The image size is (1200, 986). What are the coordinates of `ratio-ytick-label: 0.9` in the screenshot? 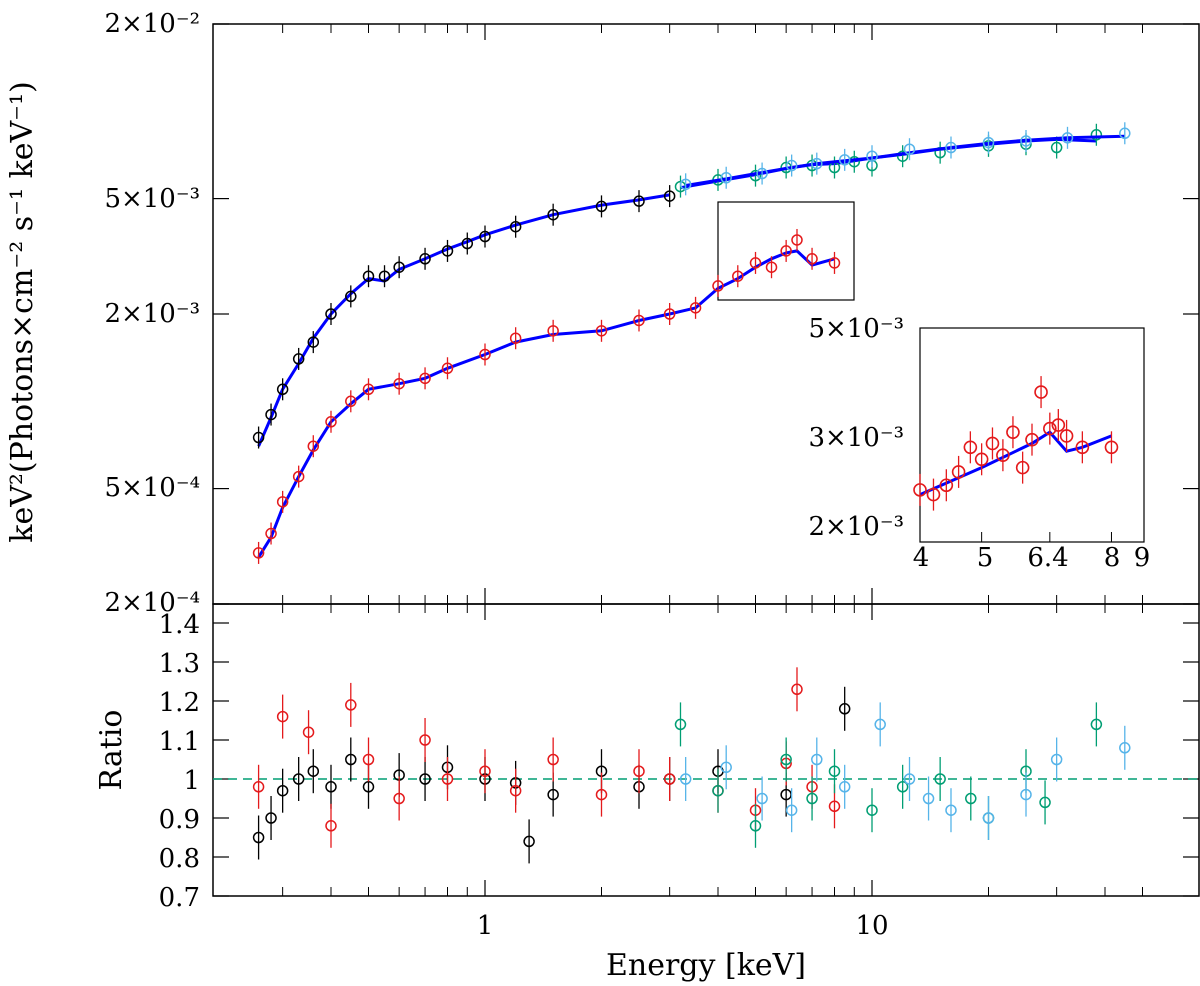 It's located at (179, 820).